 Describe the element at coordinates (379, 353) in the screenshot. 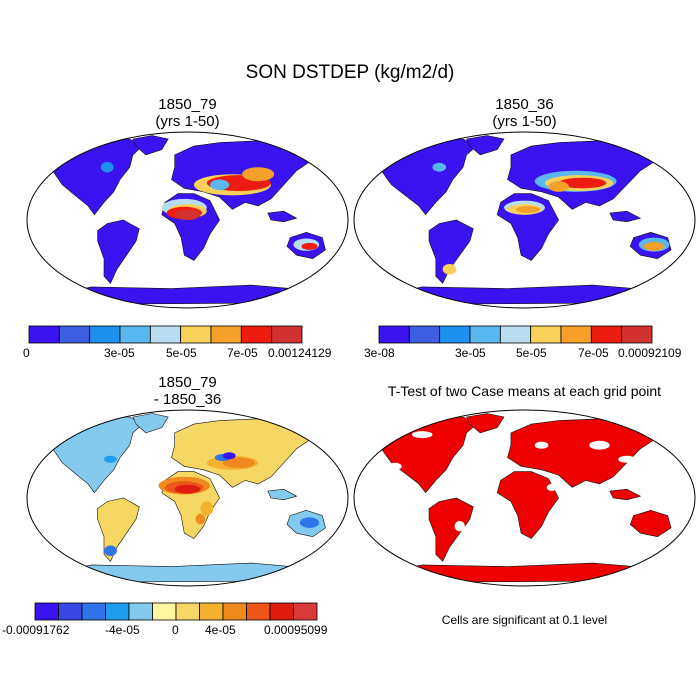

I see `colorbar-label: 3e-08` at that location.